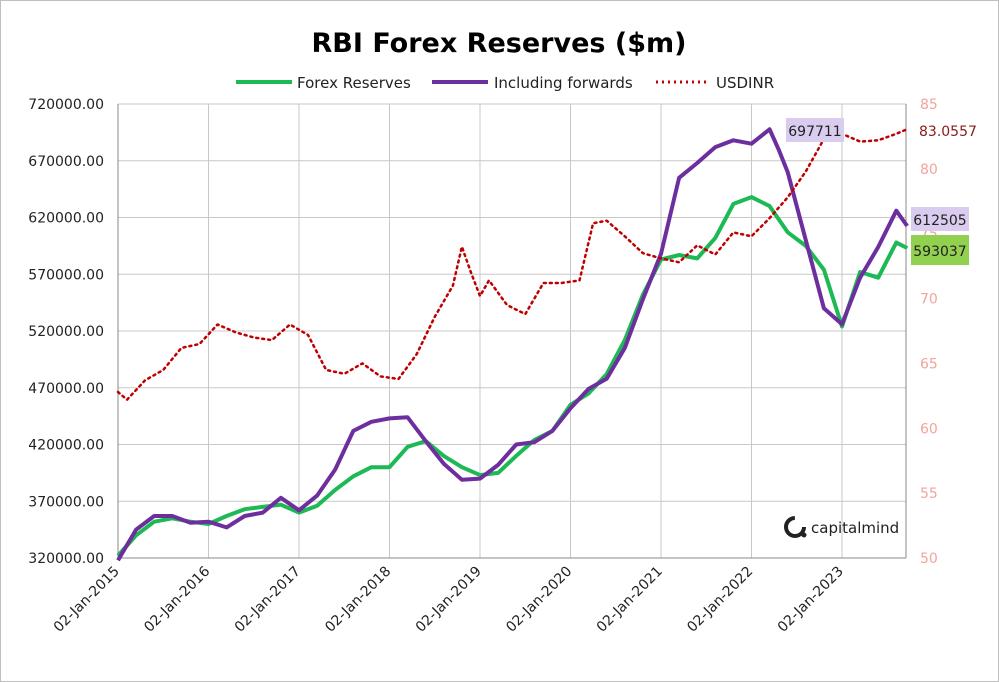  I want to click on legend: Forex Reserves Including forwards USDINR, so click(505, 83).